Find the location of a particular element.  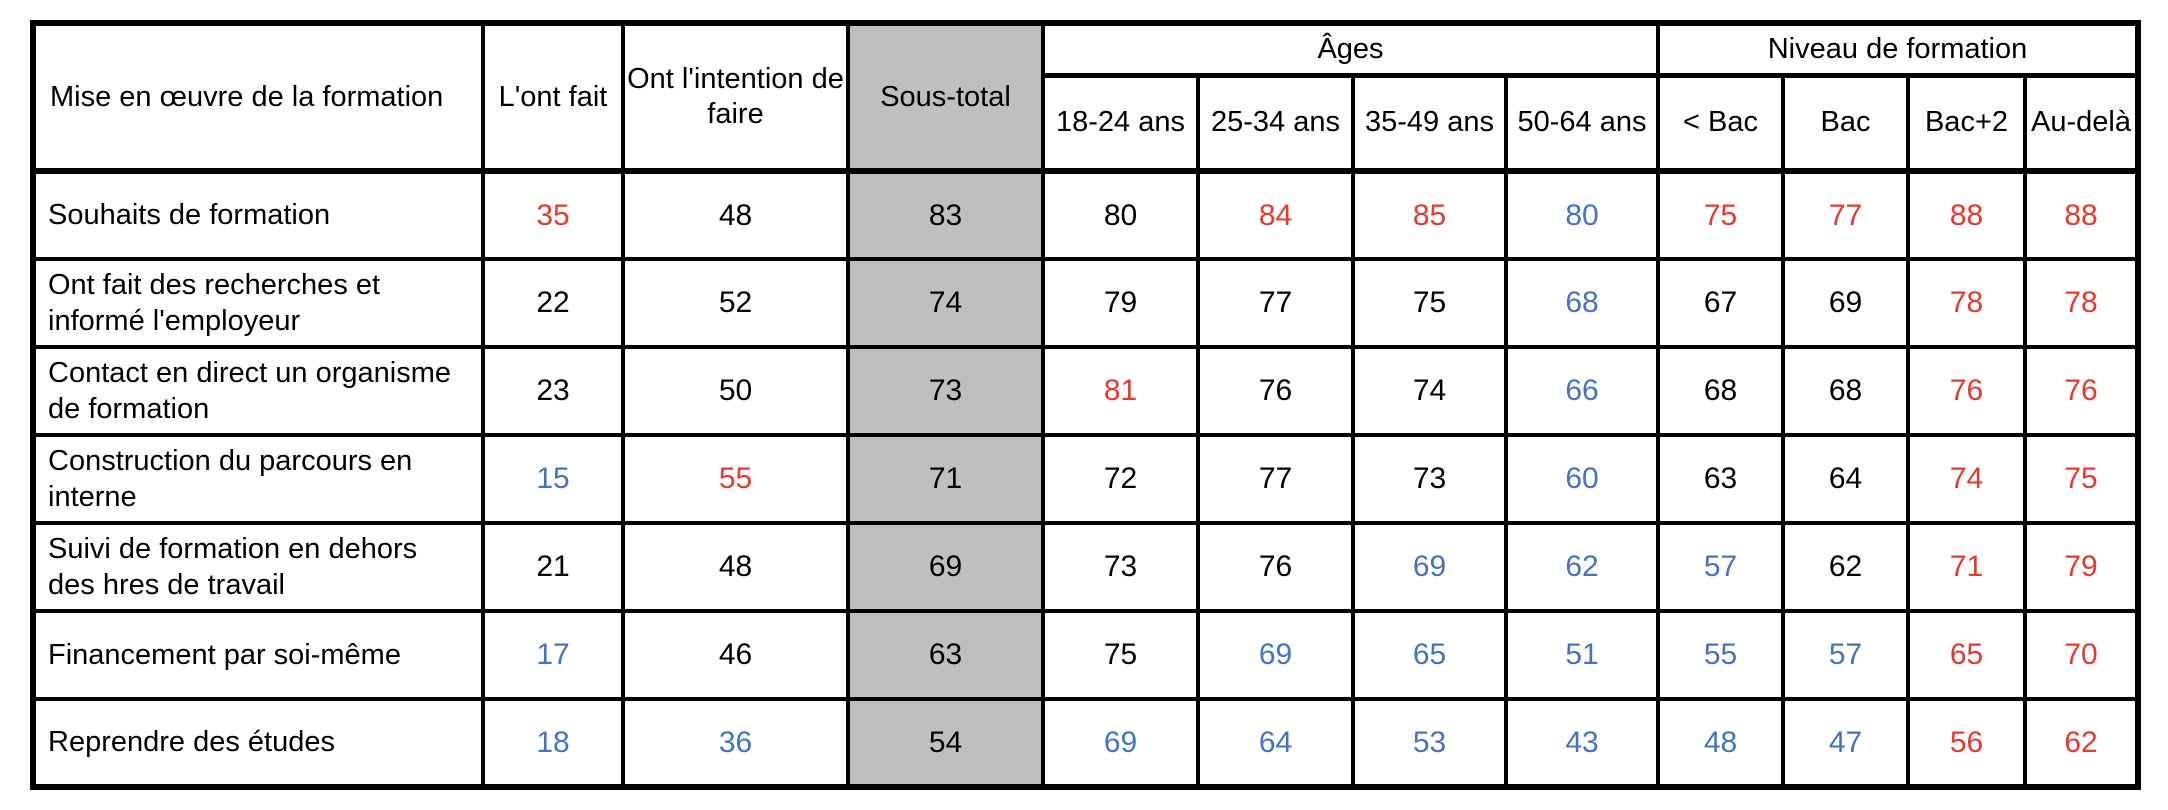

value-cell: 71 is located at coordinates (1966, 567).